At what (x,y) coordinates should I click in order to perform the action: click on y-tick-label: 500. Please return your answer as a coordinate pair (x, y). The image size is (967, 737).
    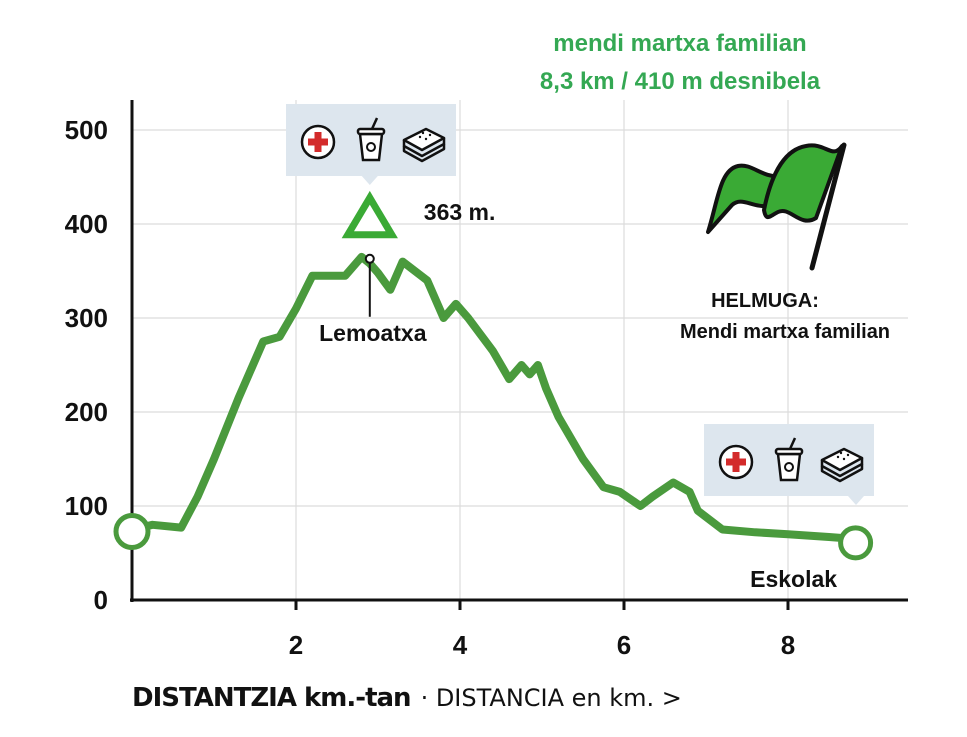
    Looking at the image, I should click on (86, 130).